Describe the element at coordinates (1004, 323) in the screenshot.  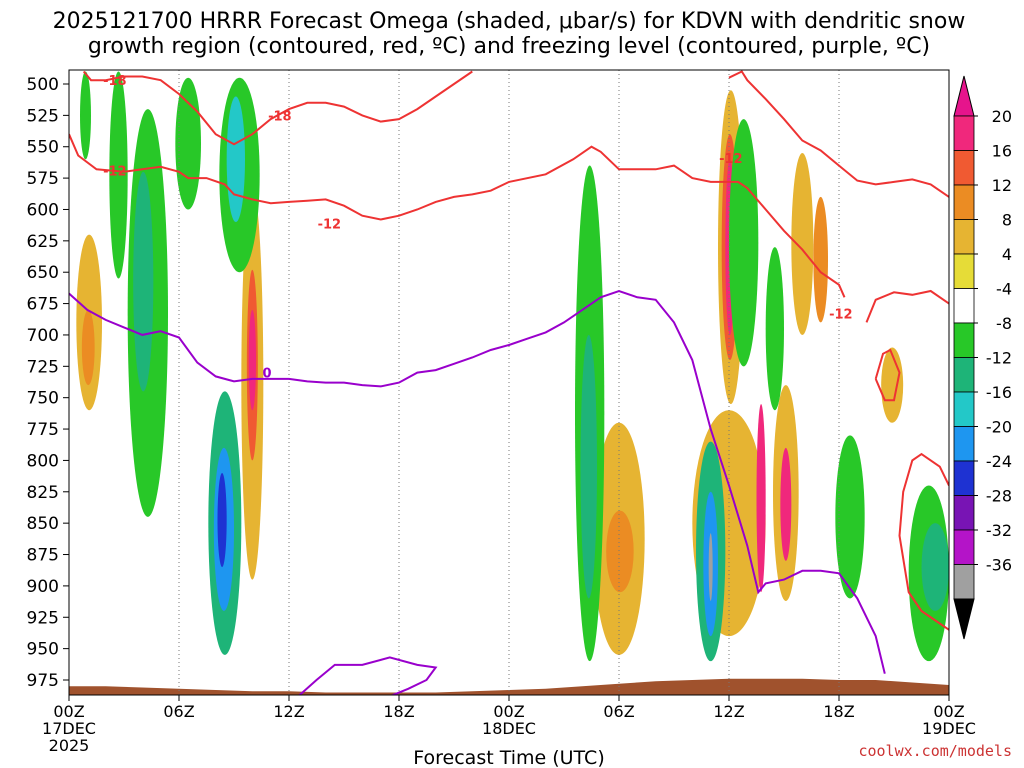
I see `colorbar-label-6: -8` at that location.